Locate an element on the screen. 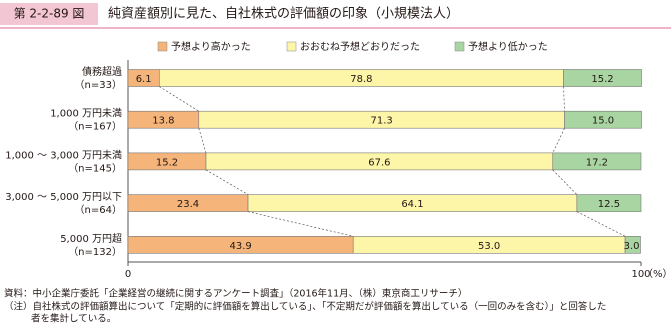 This screenshot has height=323, width=671. value-label: 12.5 is located at coordinates (609, 204).